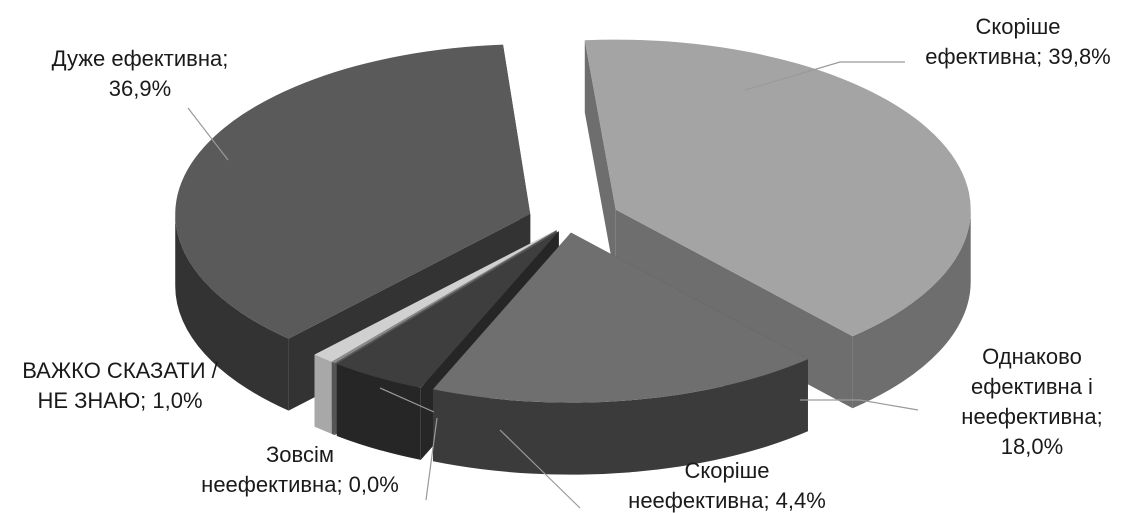  Describe the element at coordinates (300, 454) in the screenshot. I see `slice-label-line: Зовсім` at that location.